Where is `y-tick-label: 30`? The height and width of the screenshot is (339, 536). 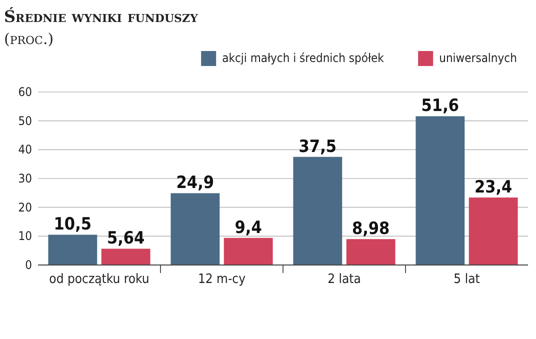 y-tick-label: 30 is located at coordinates (25, 179).